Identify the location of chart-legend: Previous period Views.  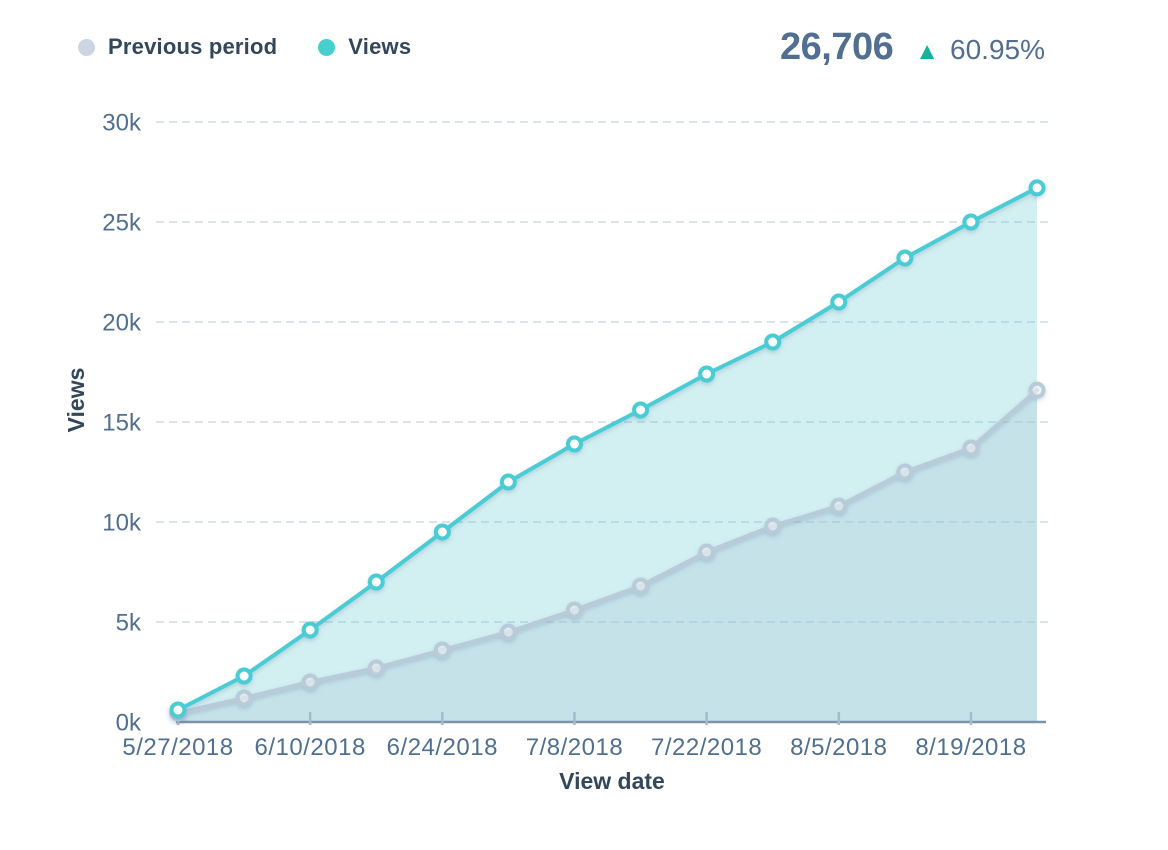
(244, 47).